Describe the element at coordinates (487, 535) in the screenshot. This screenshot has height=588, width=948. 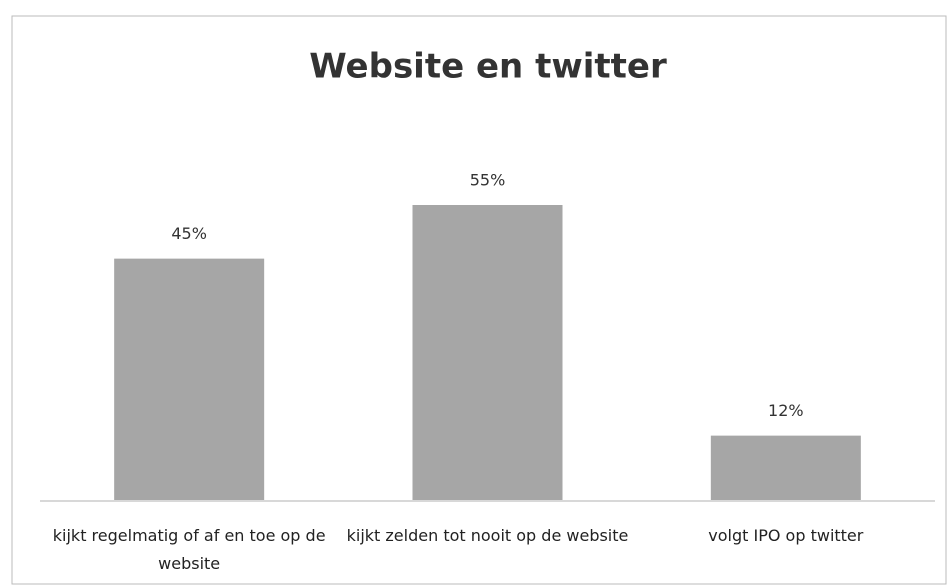
I see `x-tick-label: kijkt zelden tot nooit op de website` at that location.